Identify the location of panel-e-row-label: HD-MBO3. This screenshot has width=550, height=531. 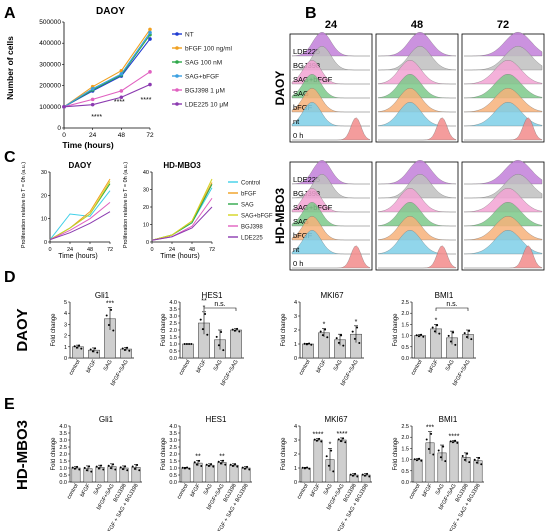
(22, 455).